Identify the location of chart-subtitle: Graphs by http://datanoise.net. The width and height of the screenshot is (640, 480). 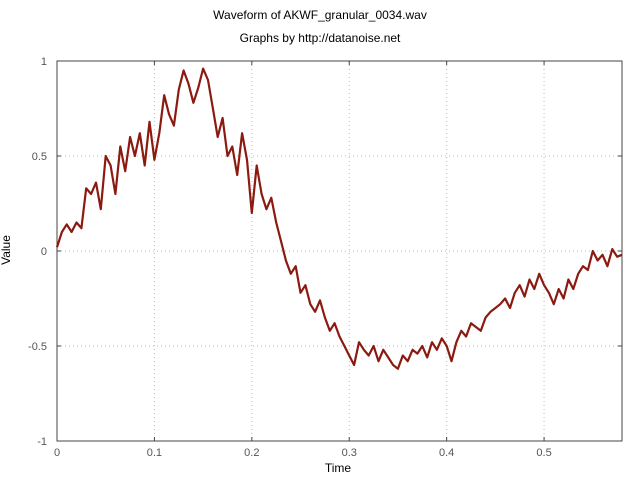
(320, 38).